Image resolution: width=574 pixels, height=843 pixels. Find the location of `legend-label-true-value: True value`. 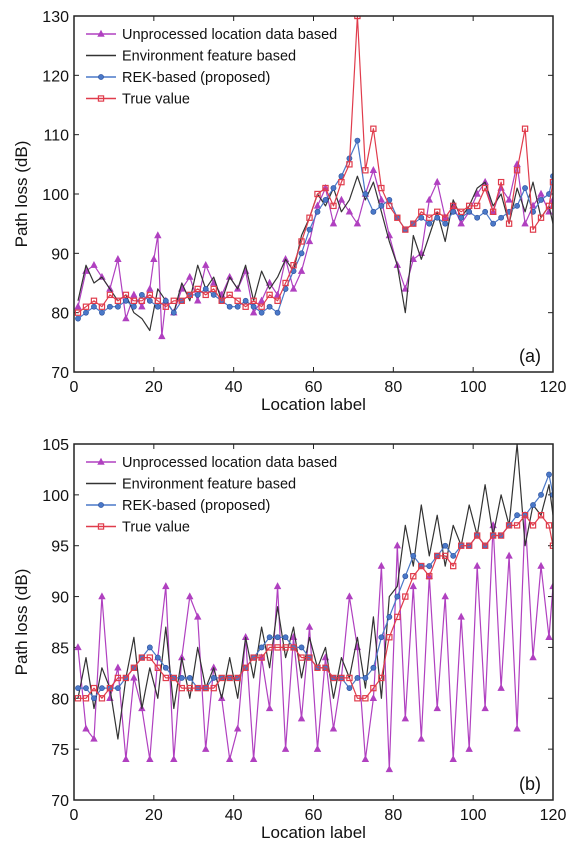

legend-label-true-value: True value is located at coordinates (156, 528).